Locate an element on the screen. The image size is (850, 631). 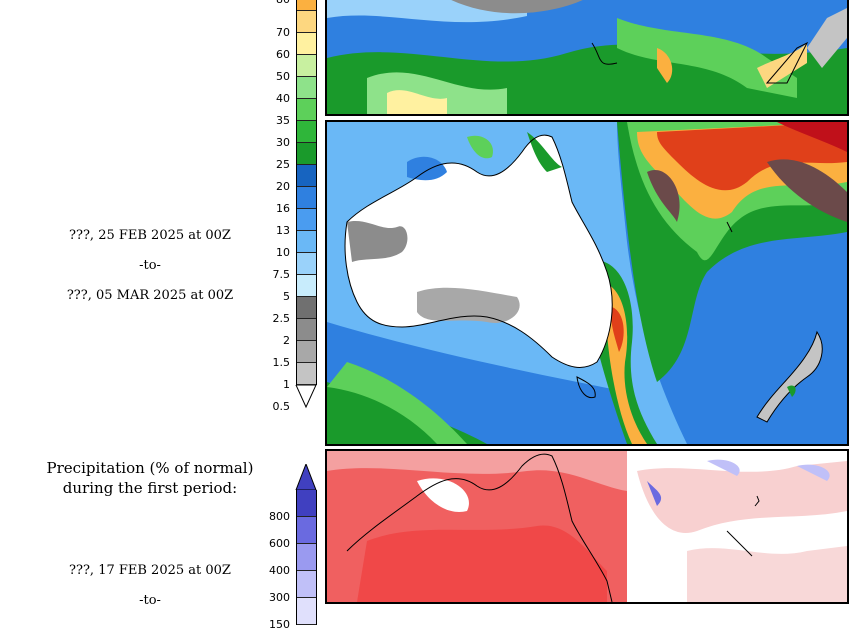
pct-period-start: ???, 17 FEB 2025 at 00Z is located at coordinates (150, 570).